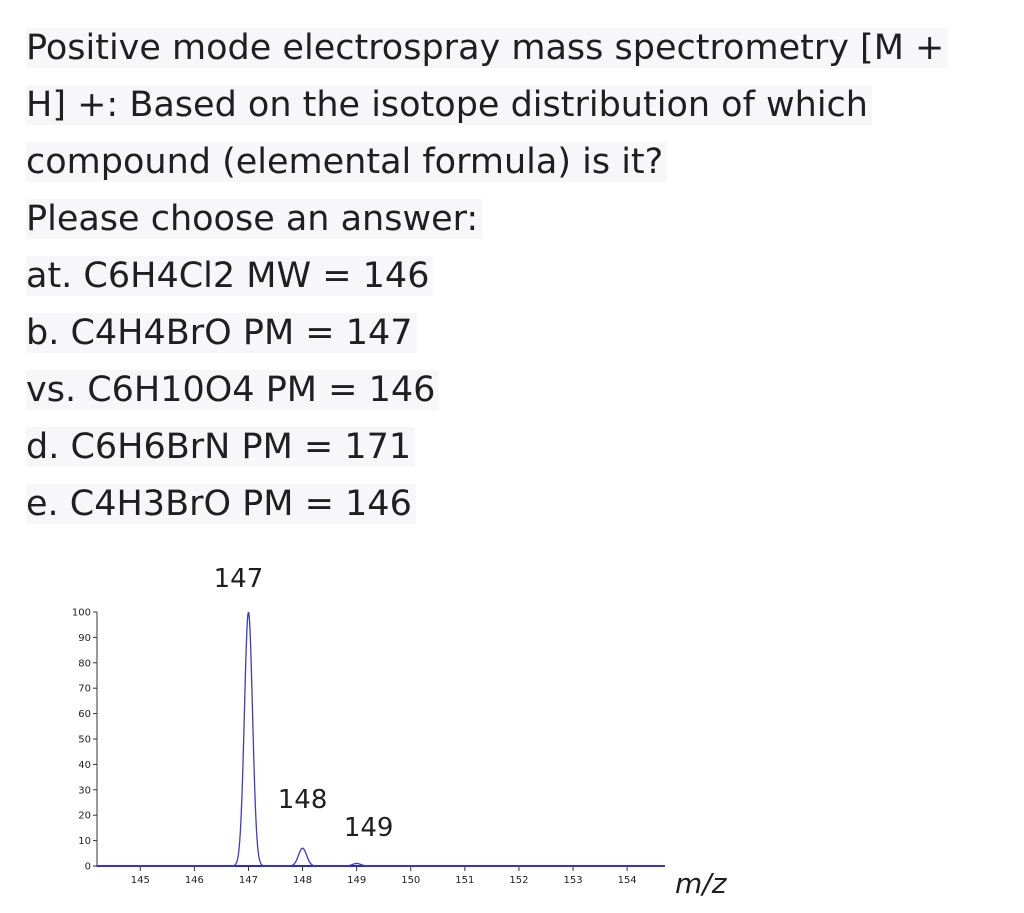 This screenshot has width=1024, height=913. I want to click on x-tick-label: 149, so click(356, 880).